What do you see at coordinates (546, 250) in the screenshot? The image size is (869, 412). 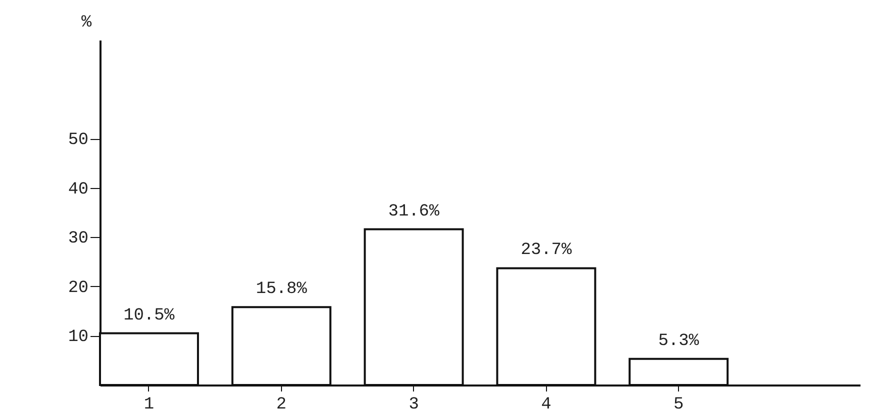 I see `data-label: 23.7%` at bounding box center [546, 250].